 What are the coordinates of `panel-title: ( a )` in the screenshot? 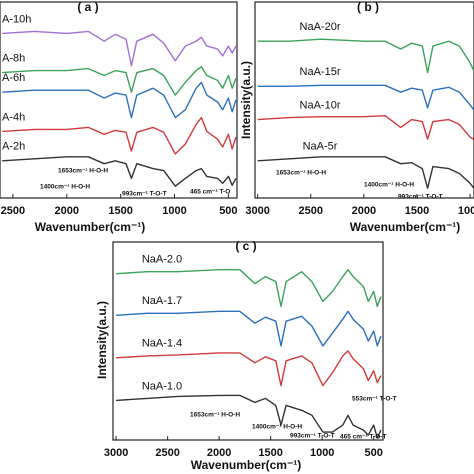 It's located at (87, 7).